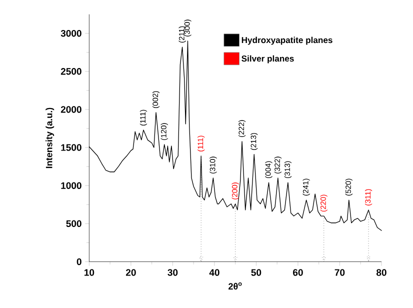 The image size is (413, 308). I want to click on legend-label: Hydroxyapatite planes, so click(287, 41).